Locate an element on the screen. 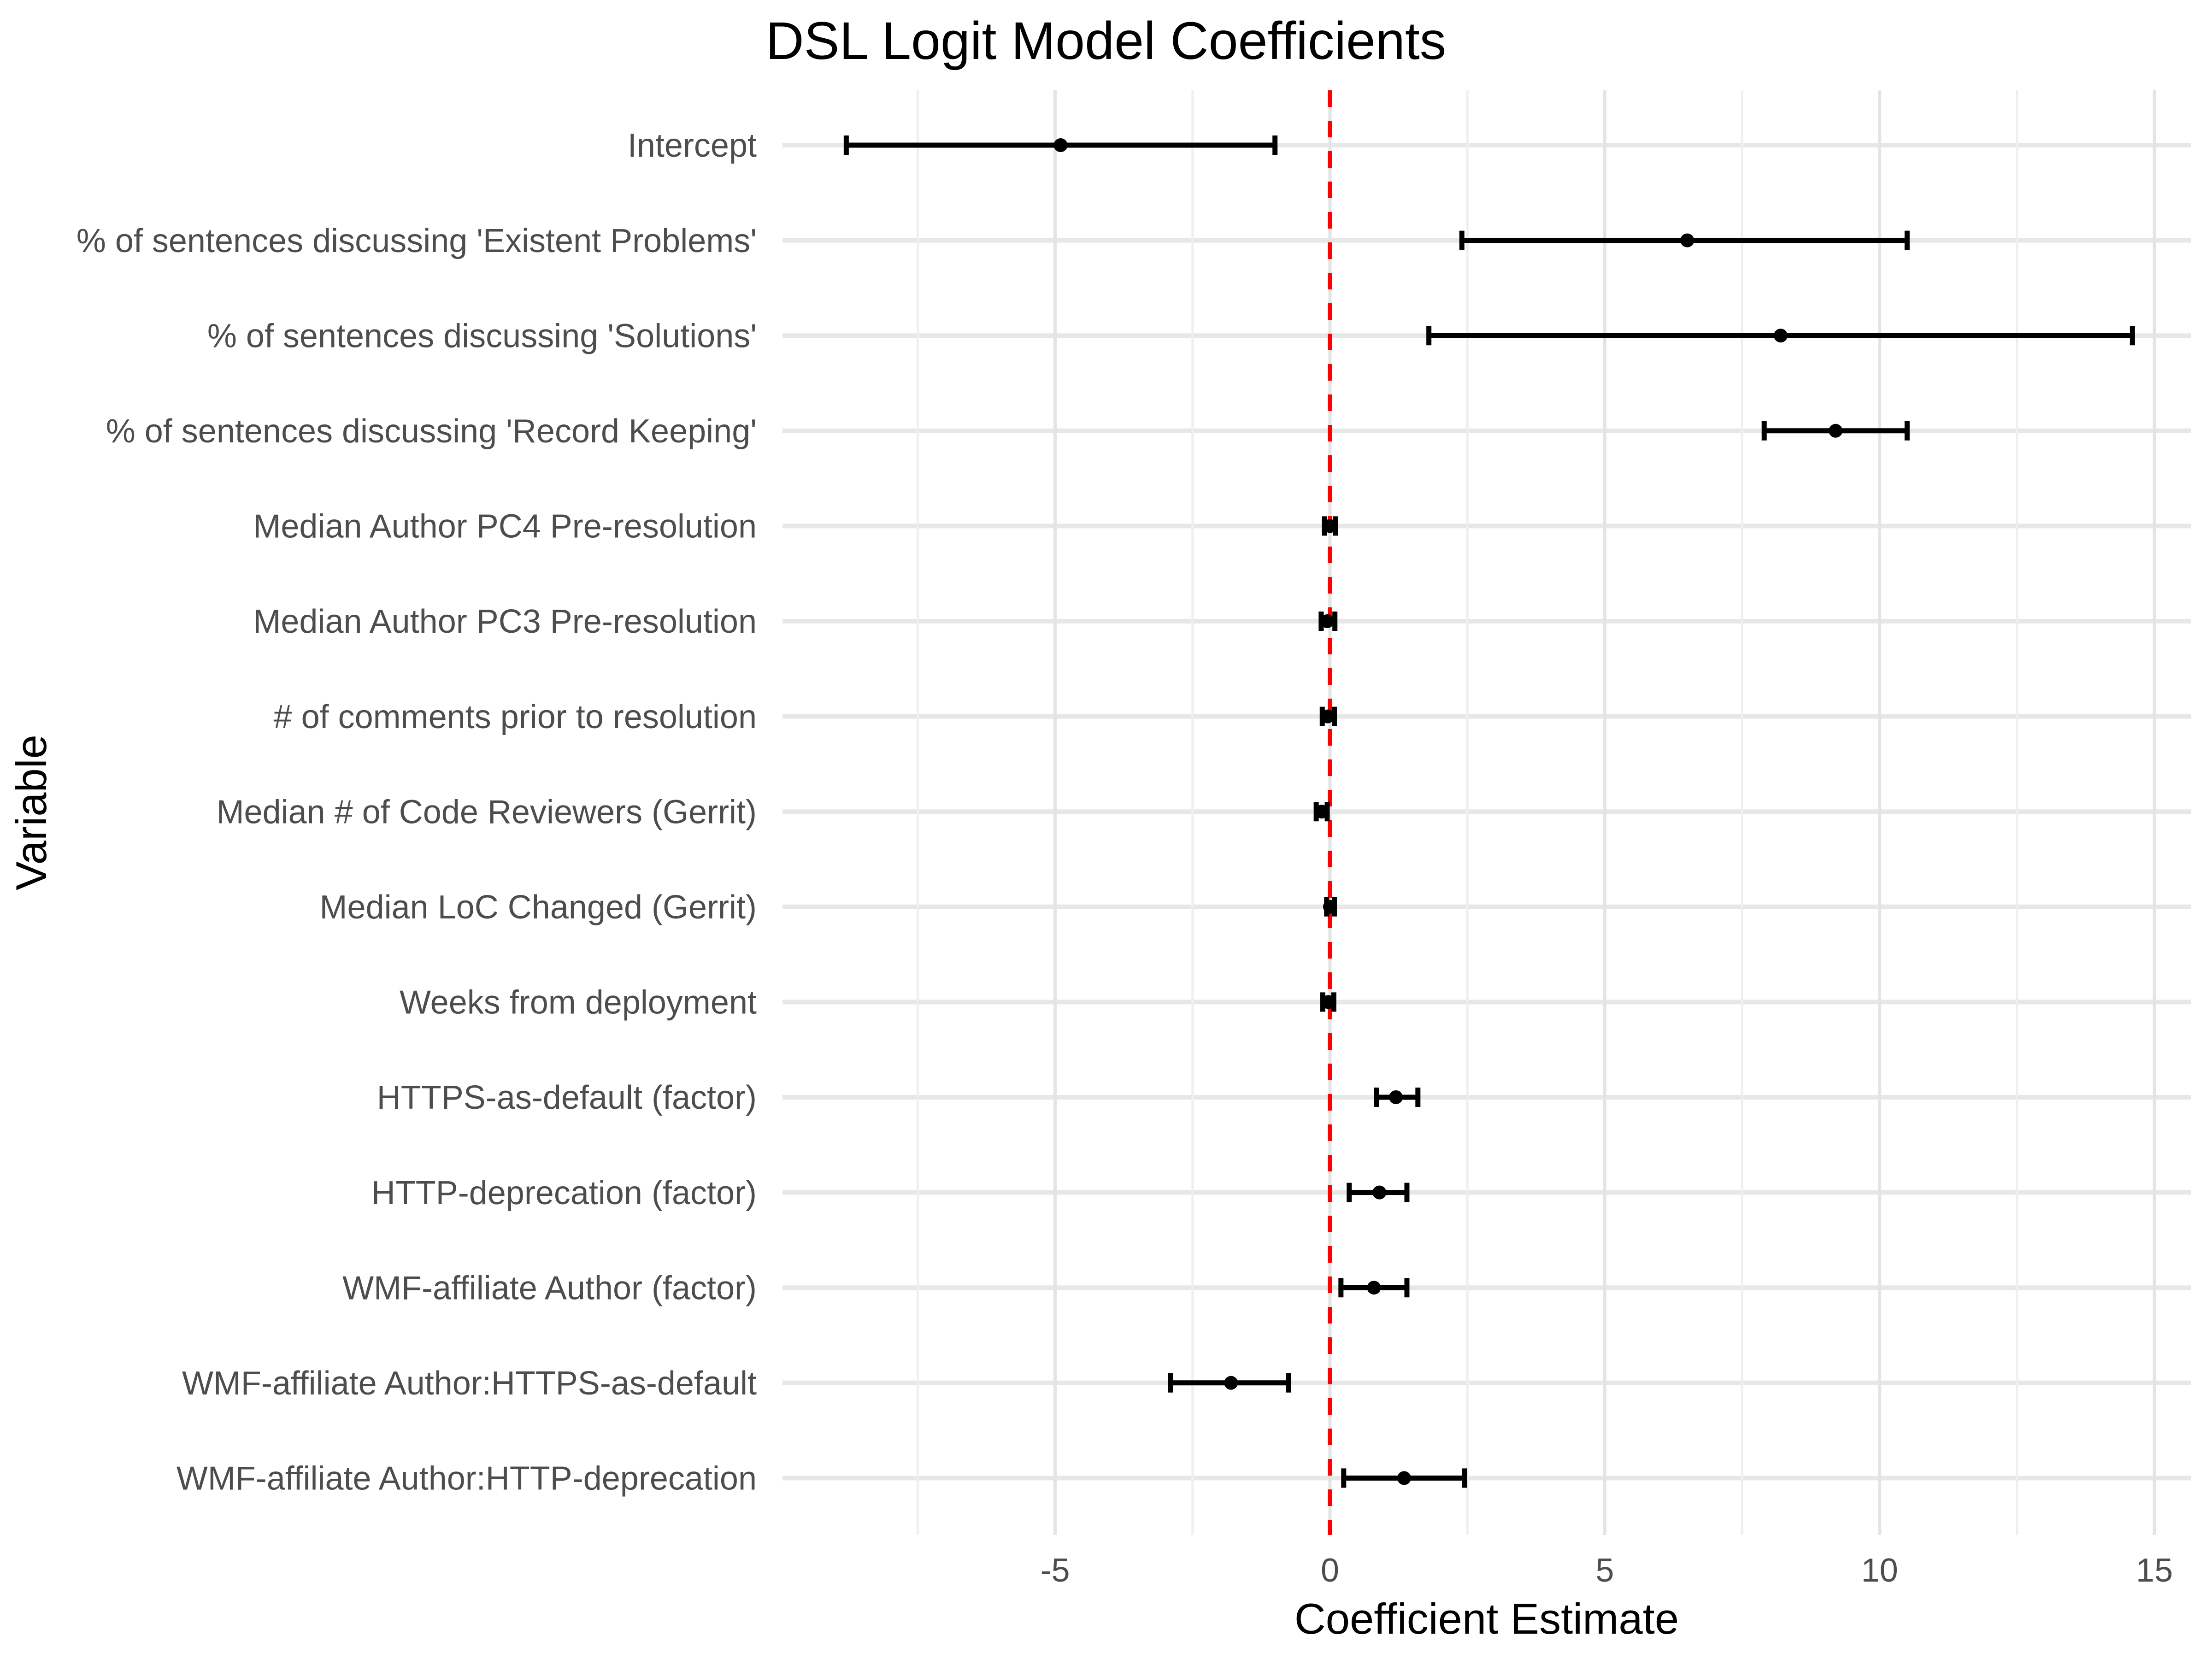 Image resolution: width=2212 pixels, height=1659 pixels. x-tick-labels: -5 0 5 10 15 is located at coordinates (1607, 1570).